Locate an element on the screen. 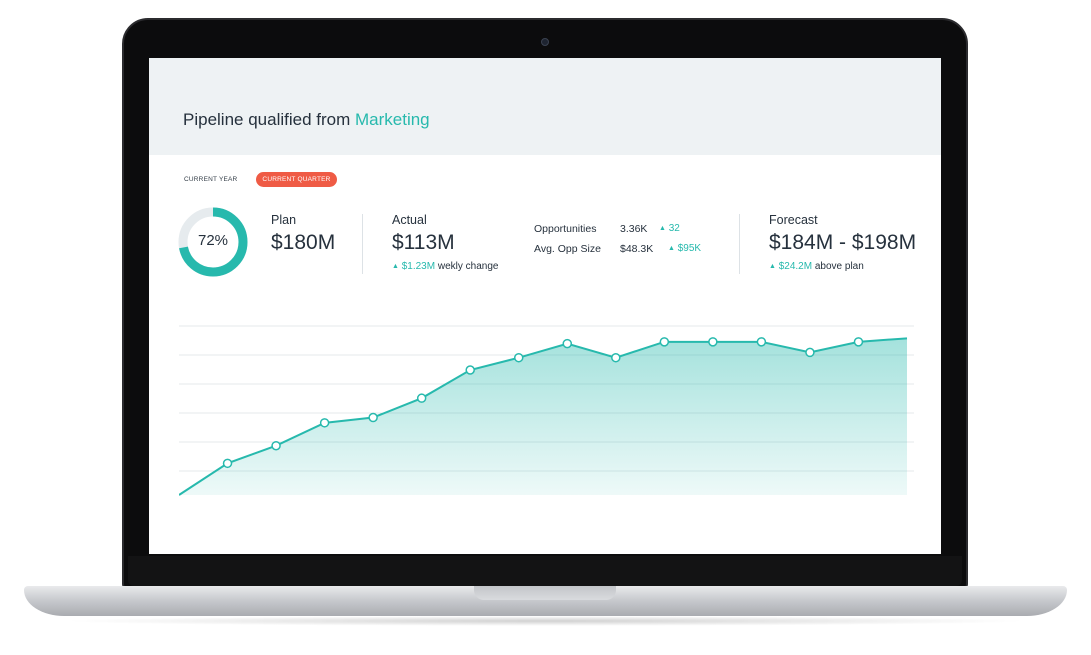 This screenshot has height=655, width=1091. webcam-icon is located at coordinates (545, 42).